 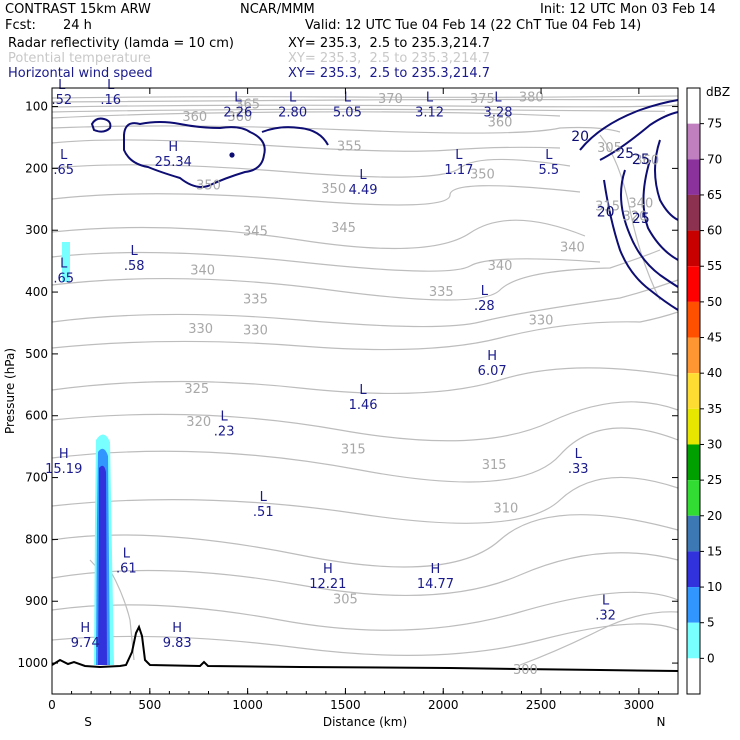 What do you see at coordinates (36, 107) in the screenshot?
I see `y-tick-label: 100` at bounding box center [36, 107].